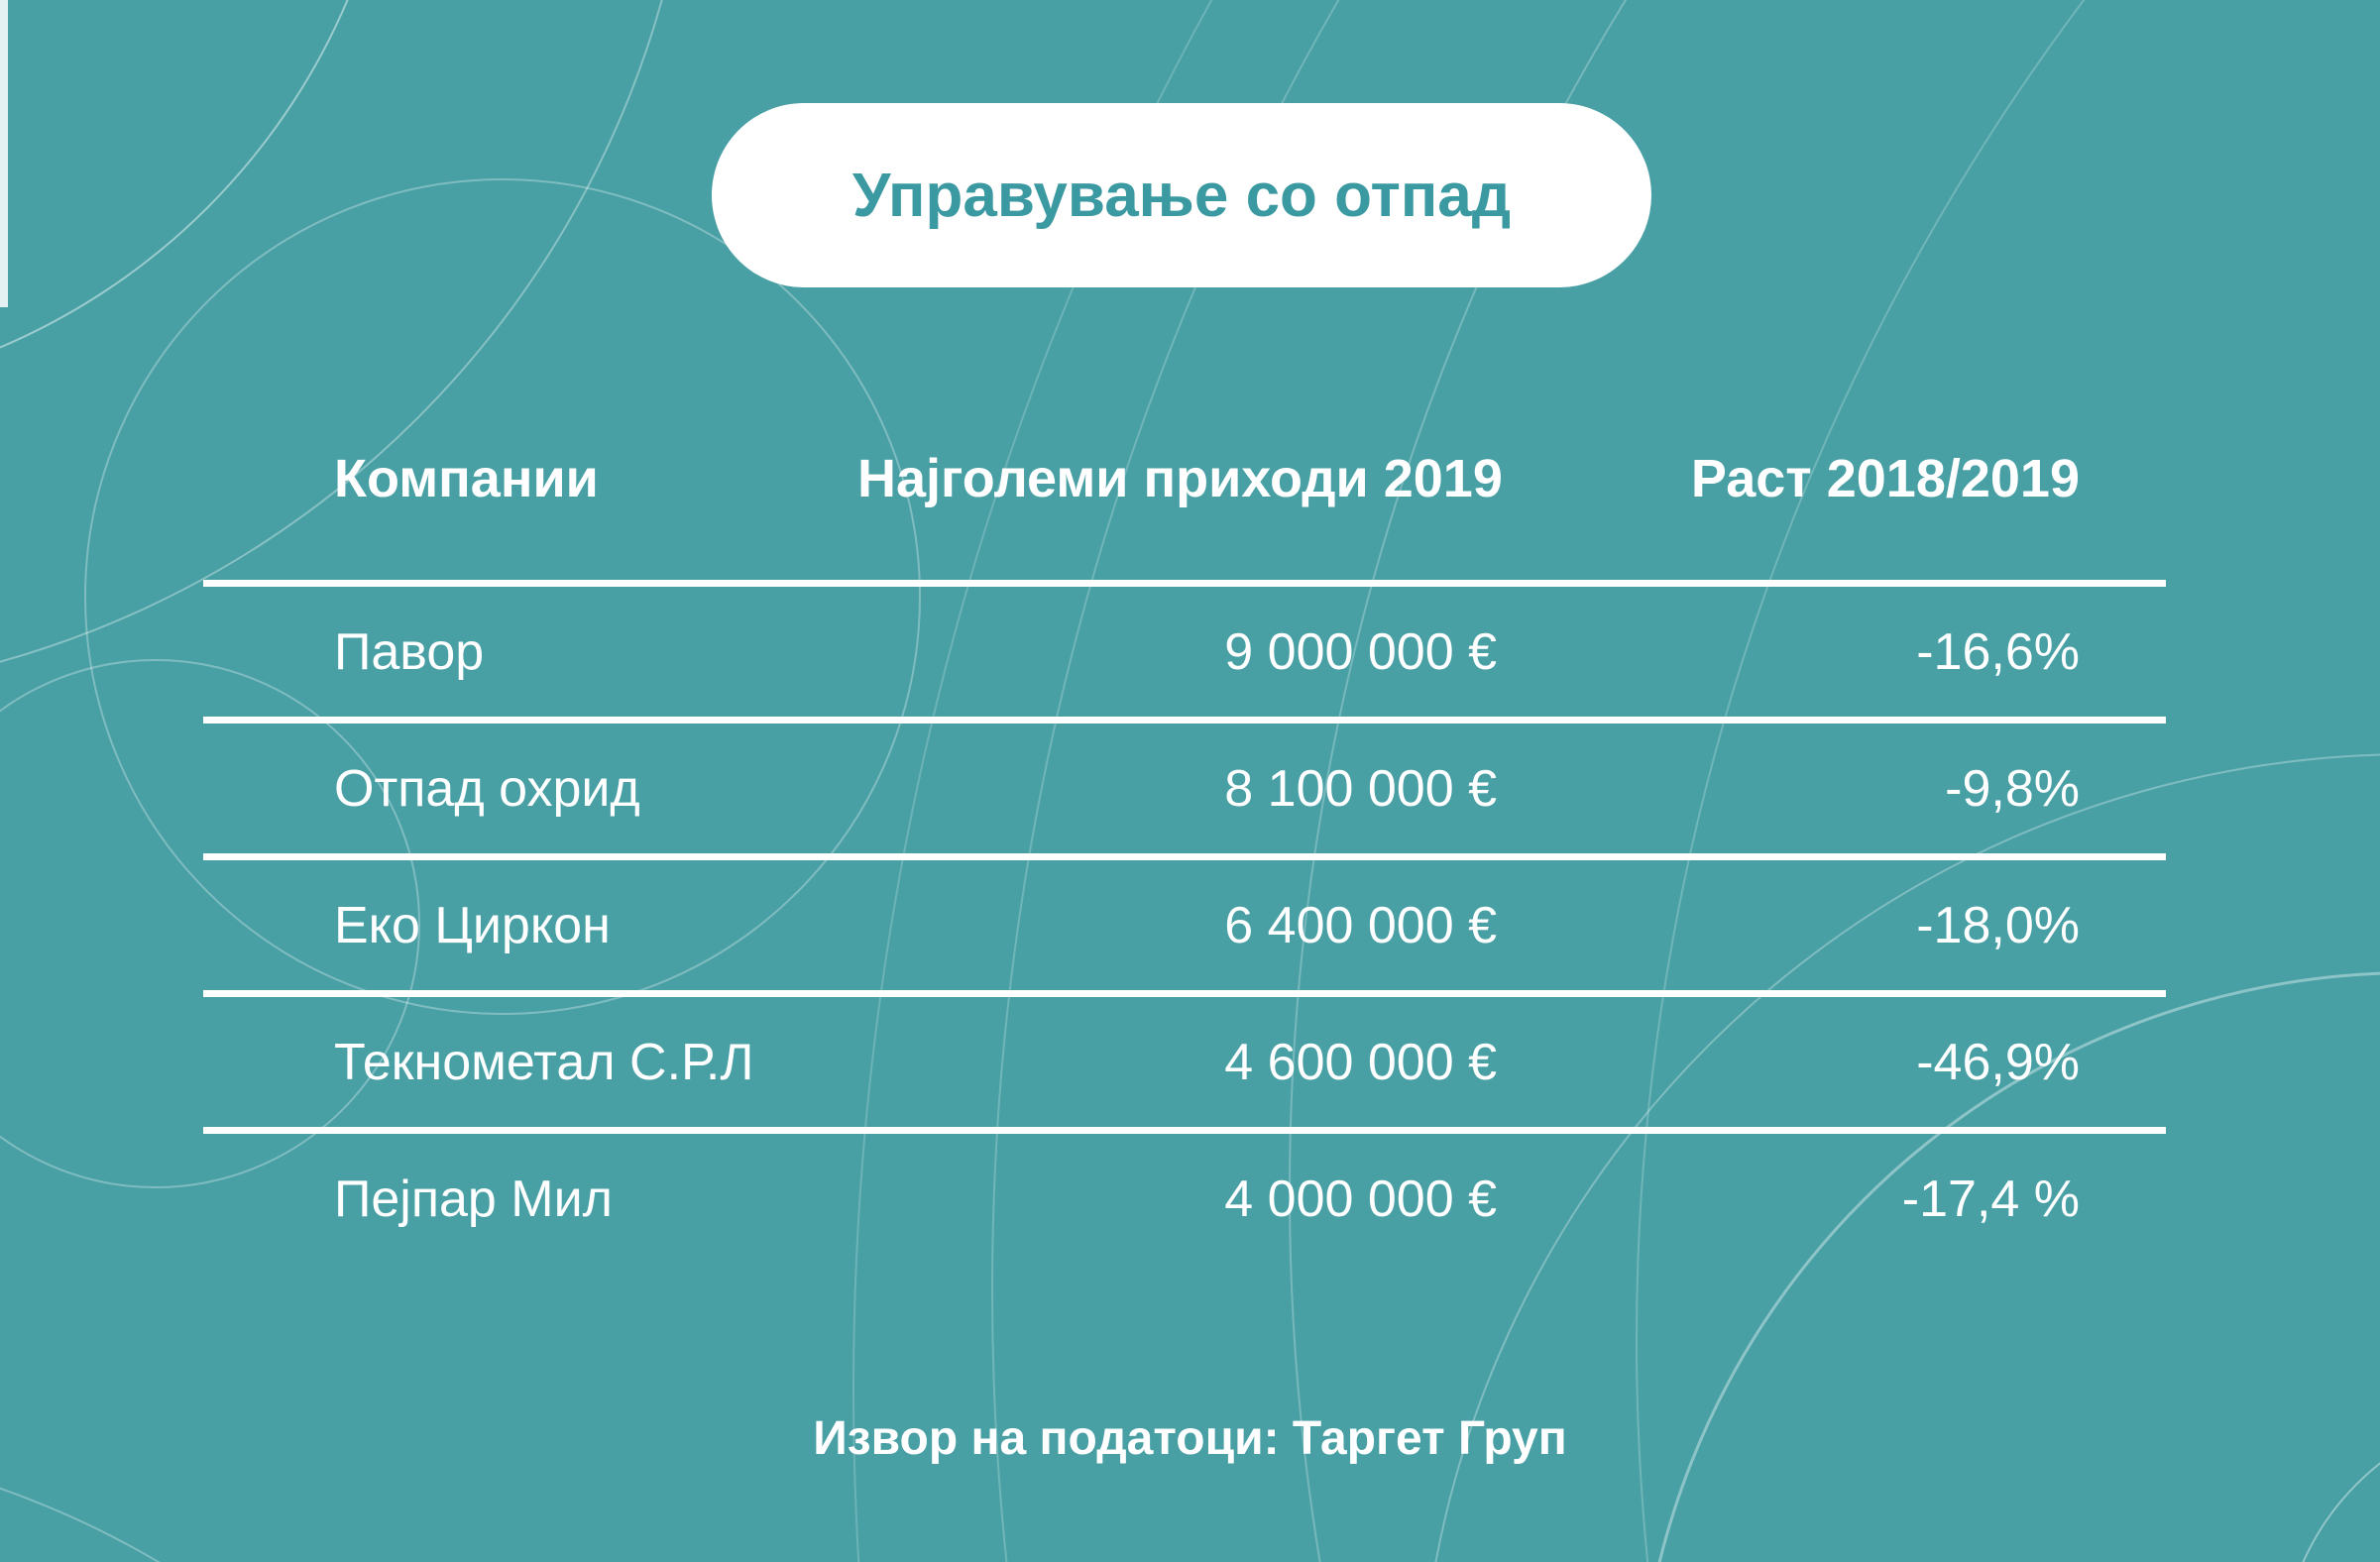 Image resolution: width=2380 pixels, height=1562 pixels. What do you see at coordinates (466, 478) in the screenshot?
I see `header-companies: Компании` at bounding box center [466, 478].